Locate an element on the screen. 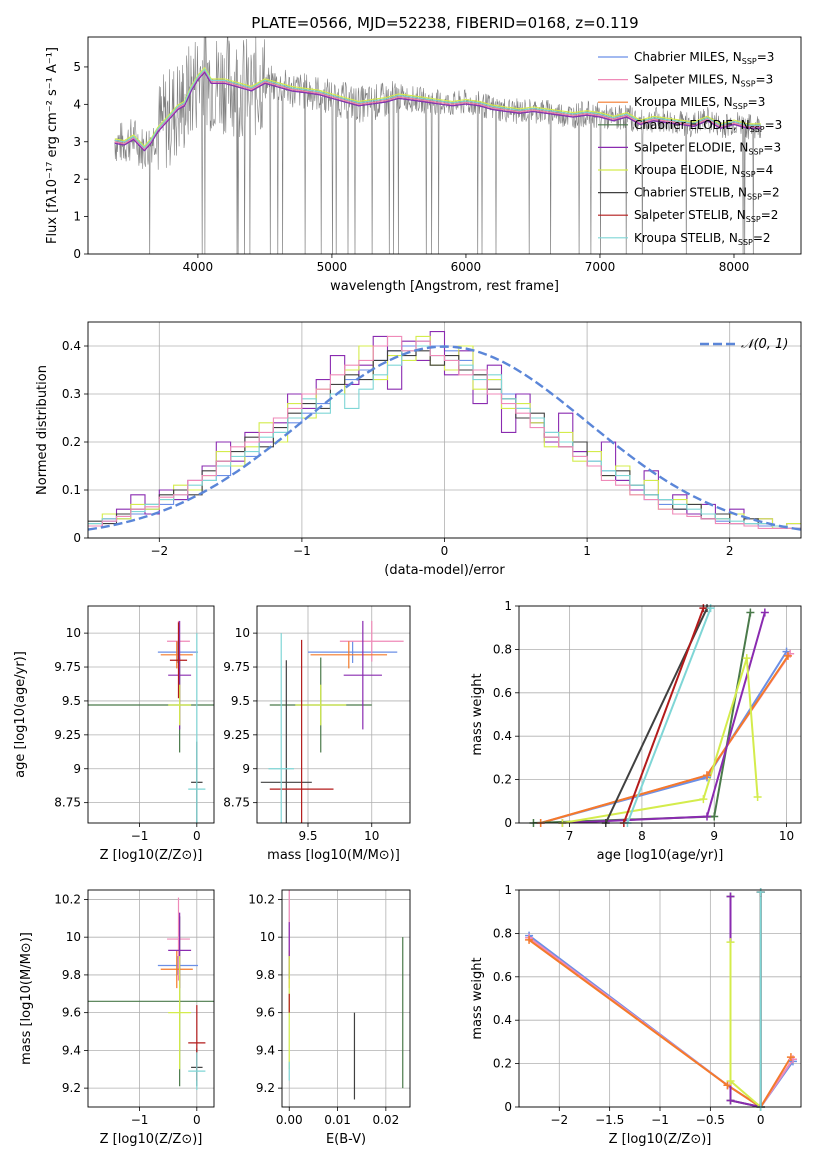 This screenshot has height=1170, width=819. x-tick-label: −1.5 is located at coordinates (609, 1120).